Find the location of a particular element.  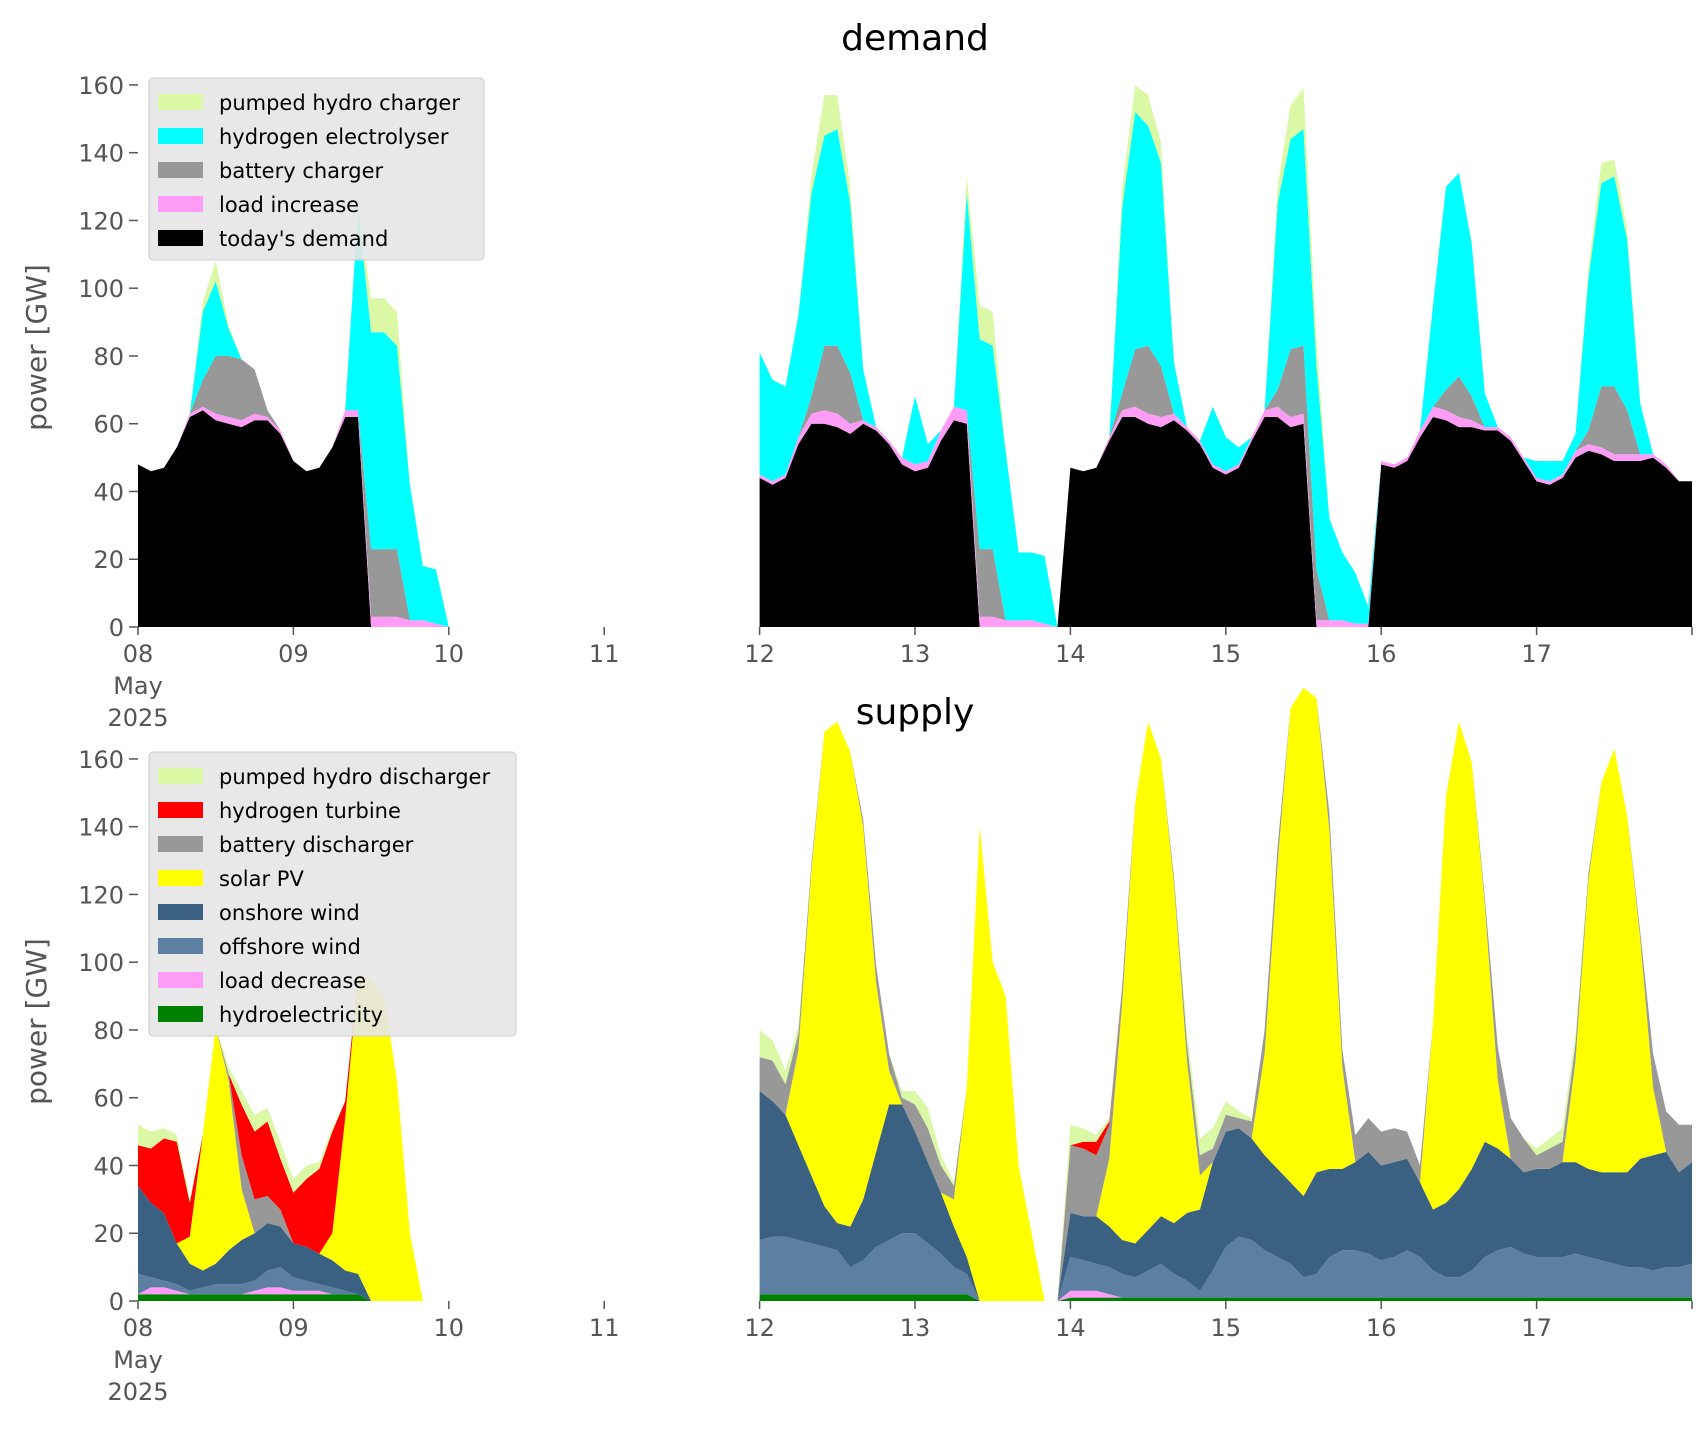

legend-label-solar-pv: solar PV is located at coordinates (261, 879).